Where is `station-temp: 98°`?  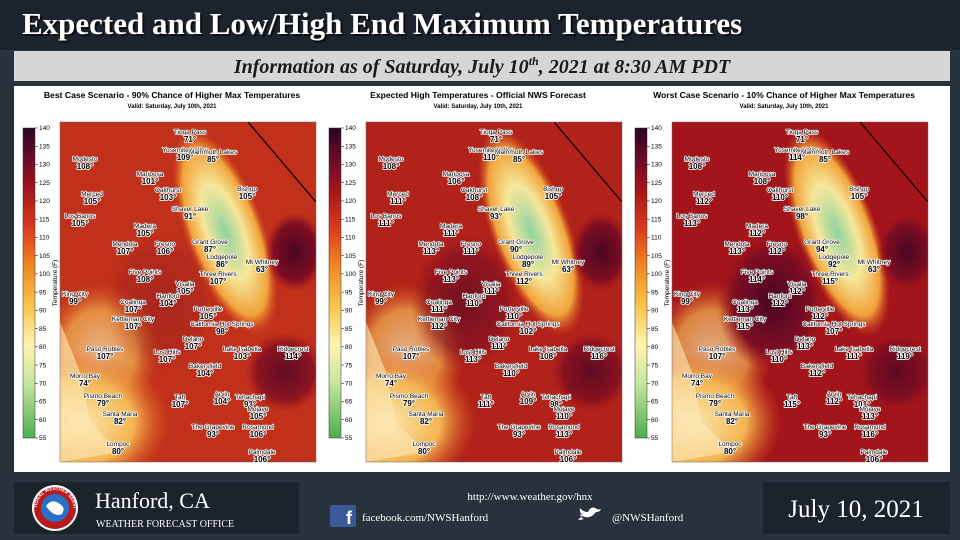 station-temp: 98° is located at coordinates (556, 404).